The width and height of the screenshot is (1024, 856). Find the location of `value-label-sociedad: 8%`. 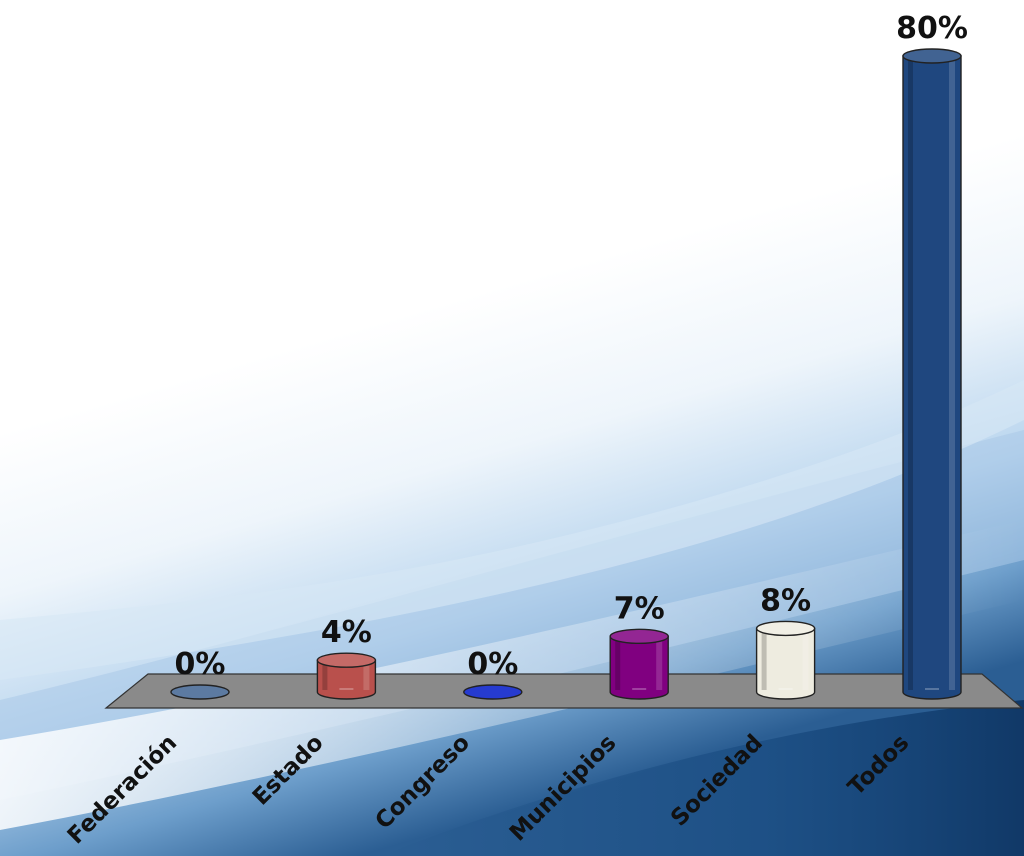

value-label-sociedad: 8% is located at coordinates (785, 600).